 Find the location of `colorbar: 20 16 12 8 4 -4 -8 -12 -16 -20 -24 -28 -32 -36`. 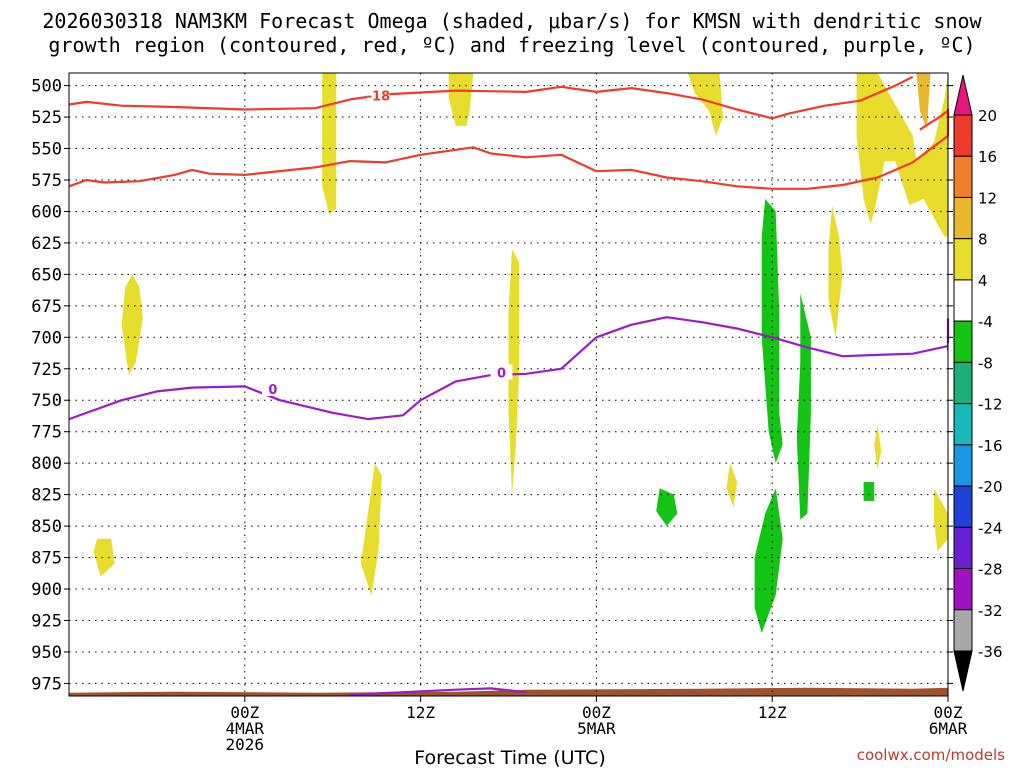

colorbar: 20 16 12 8 4 -4 -8 -12 -16 -20 -24 -28 -32 -36 is located at coordinates (978, 383).